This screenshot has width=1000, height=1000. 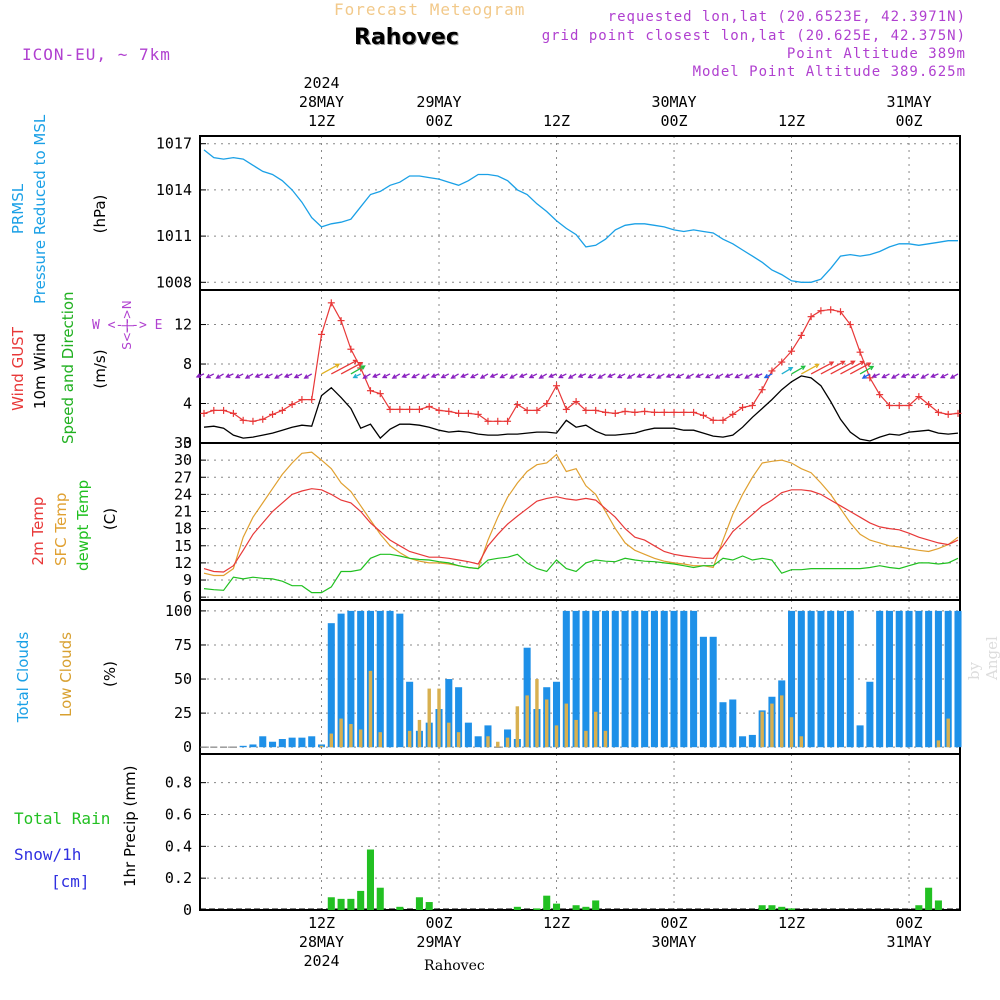 I want to click on y-tick-label: 9, so click(x=187, y=580).